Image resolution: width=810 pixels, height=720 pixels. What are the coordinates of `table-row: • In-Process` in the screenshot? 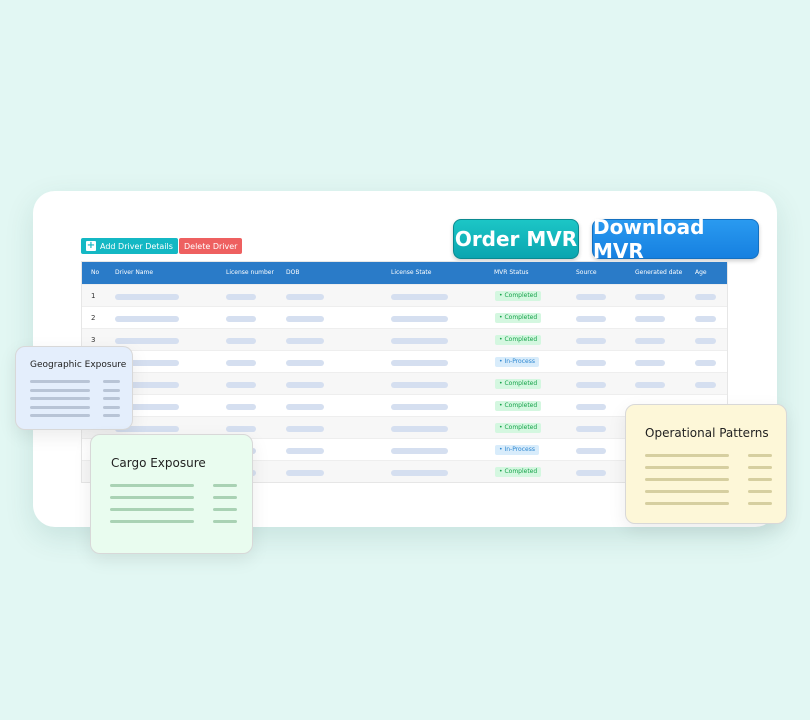 It's located at (404, 361).